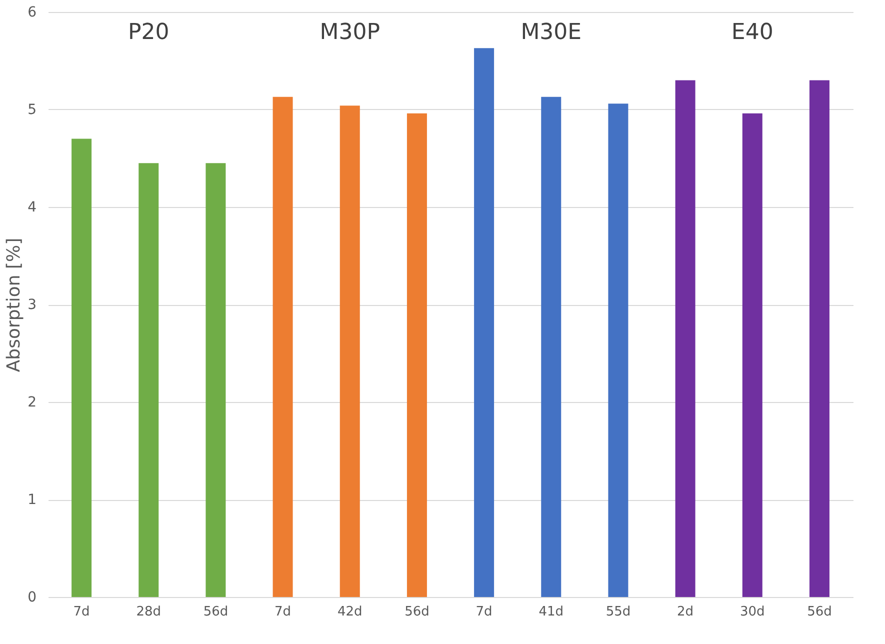  What do you see at coordinates (752, 612) in the screenshot?
I see `x-tick-label: 30d` at bounding box center [752, 612].